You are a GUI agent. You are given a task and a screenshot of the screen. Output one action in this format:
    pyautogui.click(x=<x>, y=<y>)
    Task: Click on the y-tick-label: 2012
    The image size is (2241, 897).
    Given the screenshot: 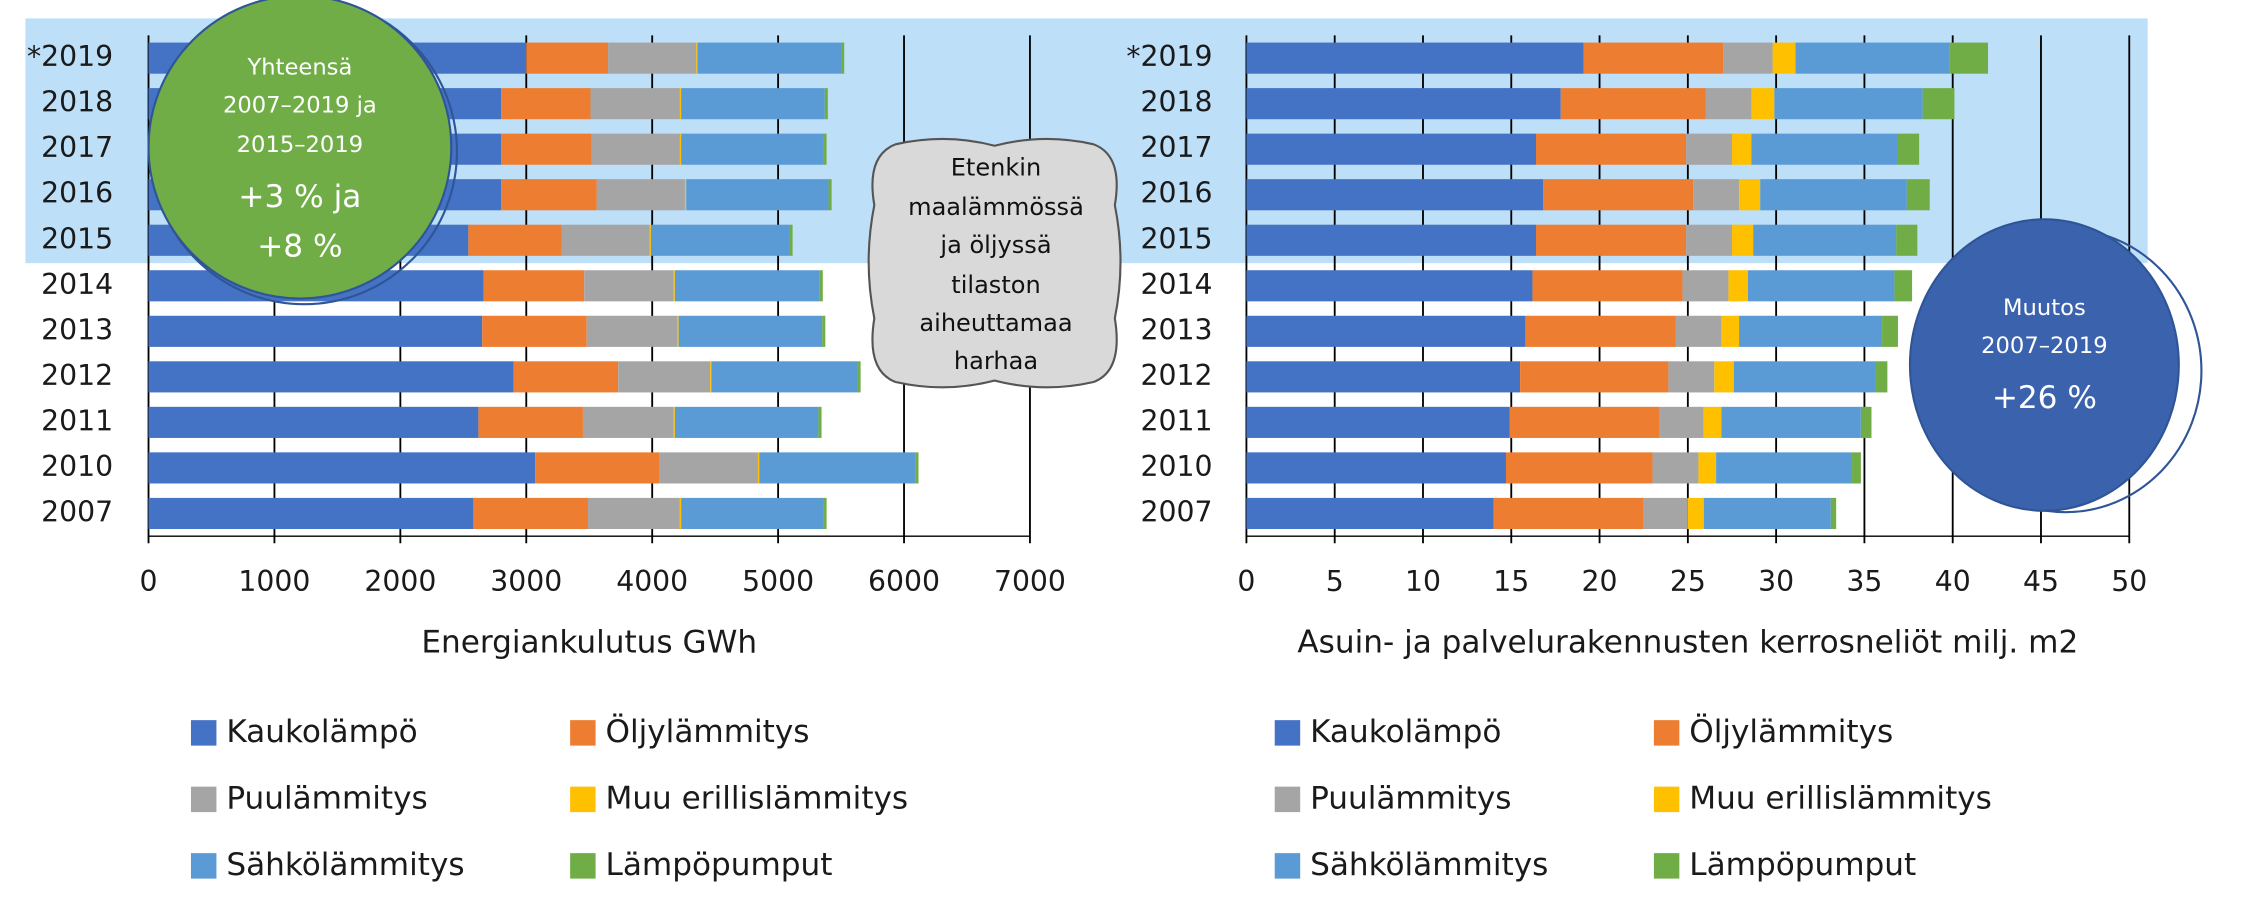 What is the action you would take?
    pyautogui.click(x=1176, y=375)
    